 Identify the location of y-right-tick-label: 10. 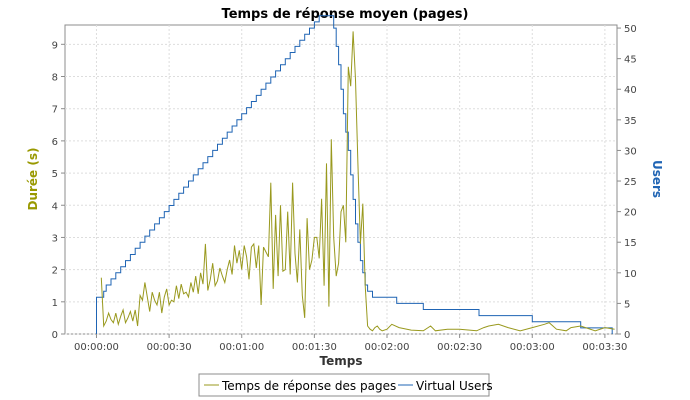
(630, 274).